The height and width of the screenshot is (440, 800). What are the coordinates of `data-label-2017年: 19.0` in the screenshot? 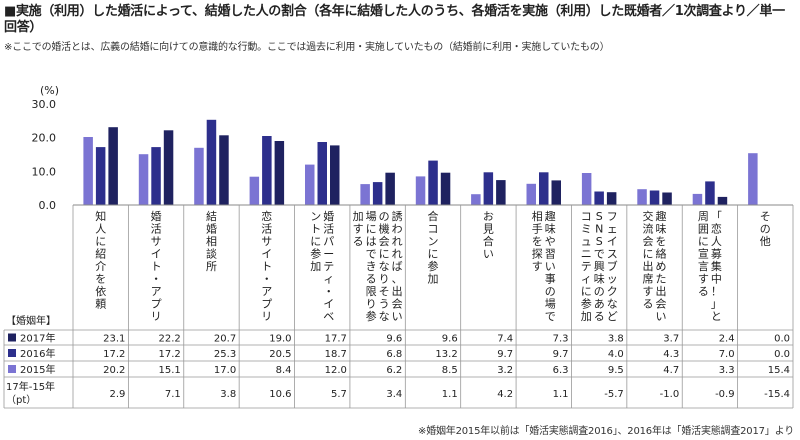 It's located at (280, 339).